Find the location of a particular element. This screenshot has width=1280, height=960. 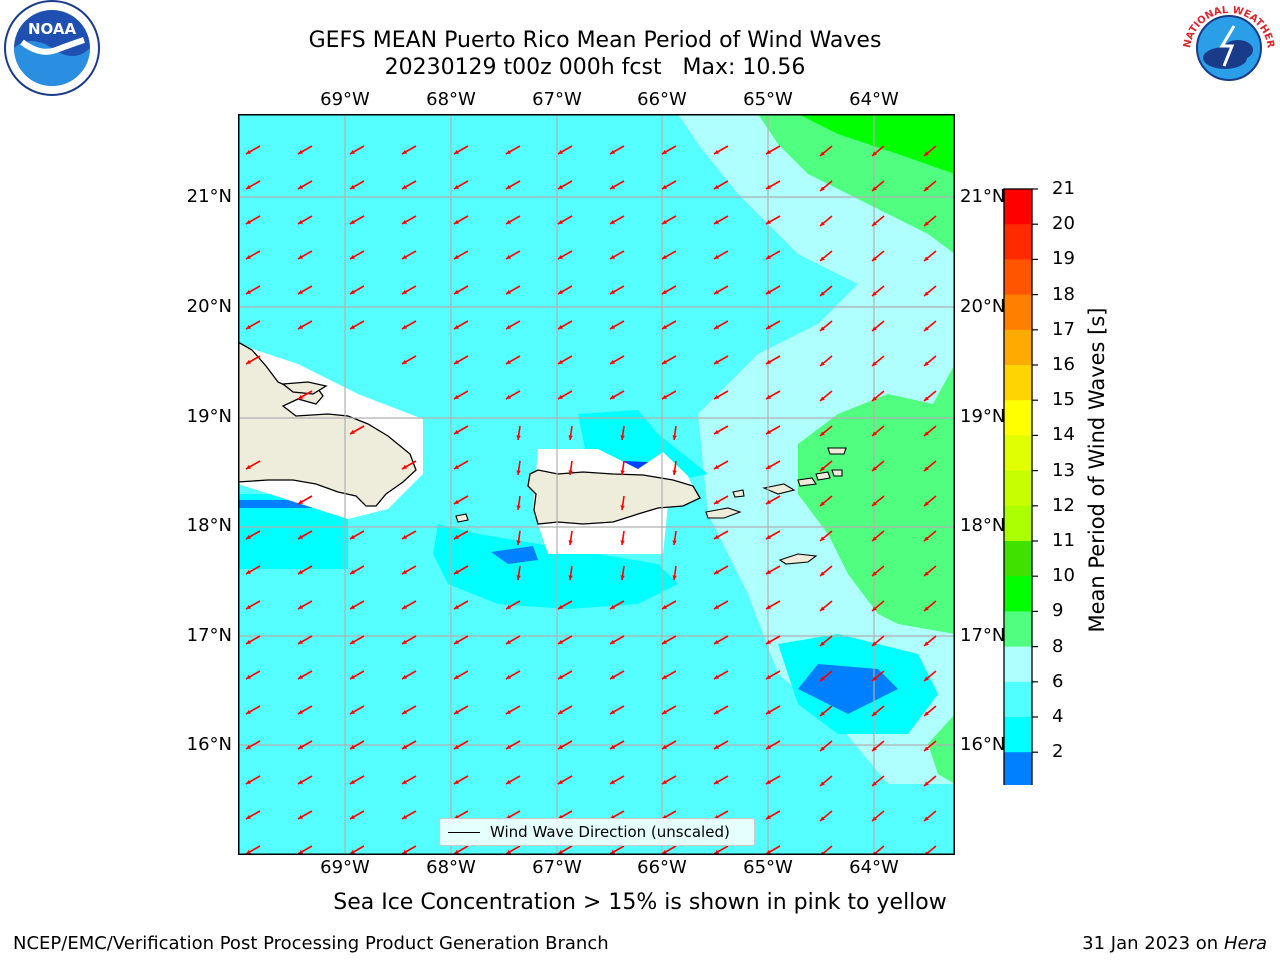

lon-label-bottom-66w: 66°W is located at coordinates (662, 867).